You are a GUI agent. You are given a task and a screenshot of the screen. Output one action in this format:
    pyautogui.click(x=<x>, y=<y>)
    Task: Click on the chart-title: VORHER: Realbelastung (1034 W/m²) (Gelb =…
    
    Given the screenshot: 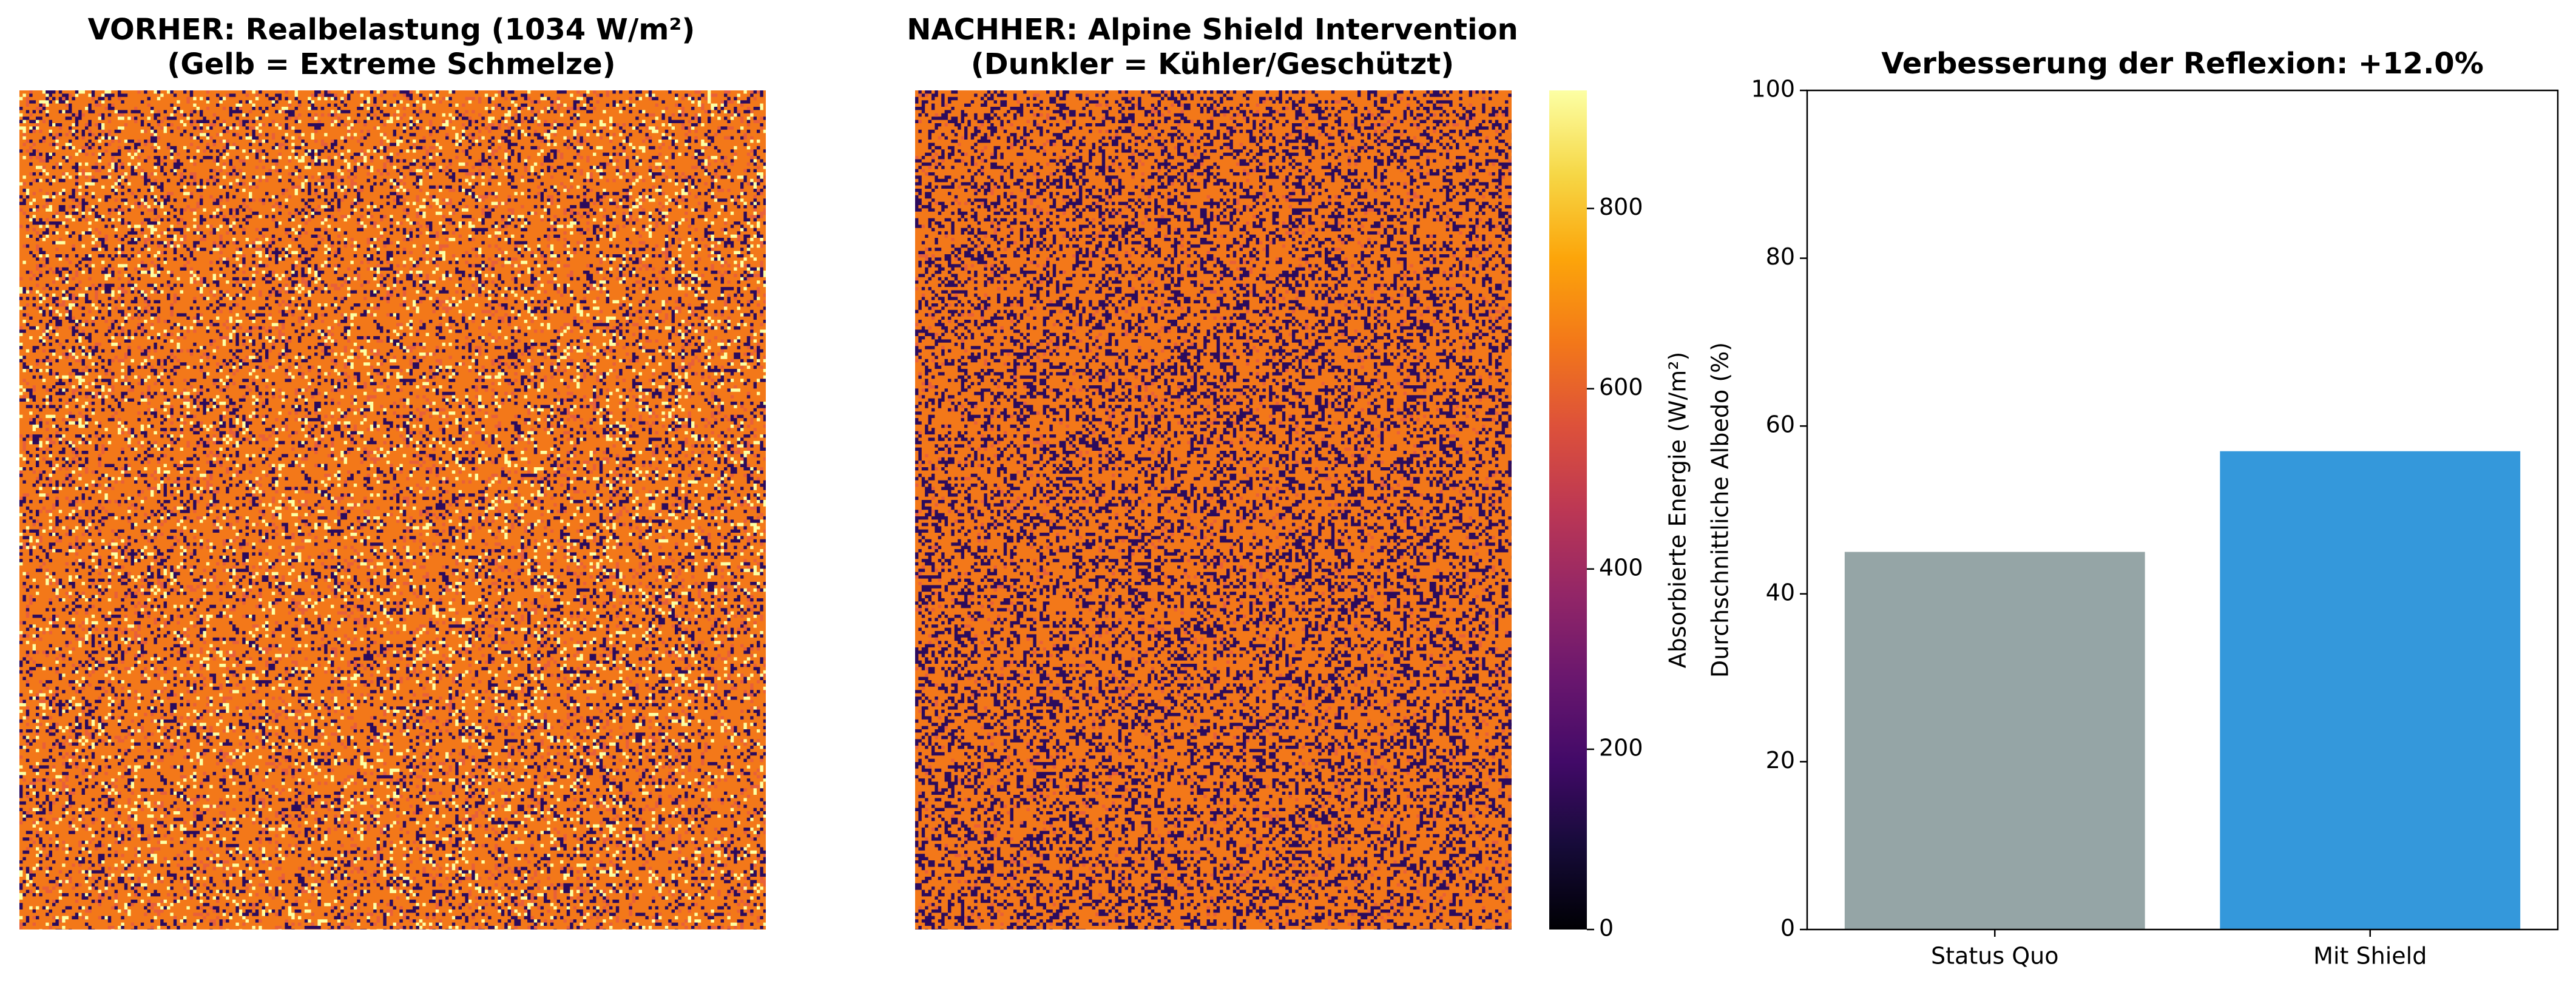 What is the action you would take?
    pyautogui.click(x=391, y=47)
    